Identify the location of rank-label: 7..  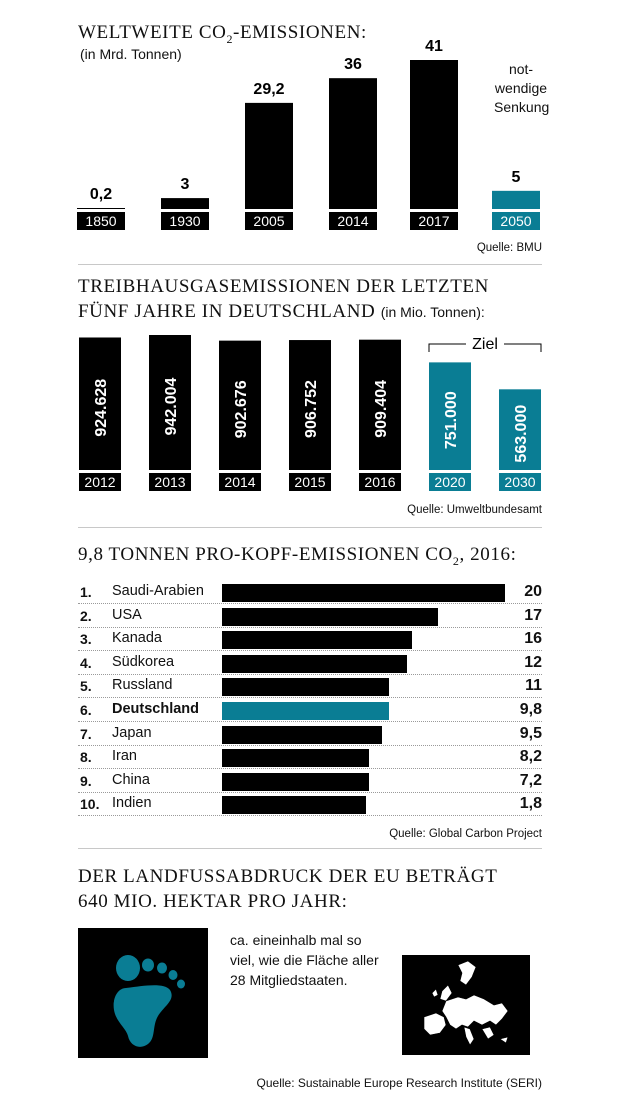
(86, 733).